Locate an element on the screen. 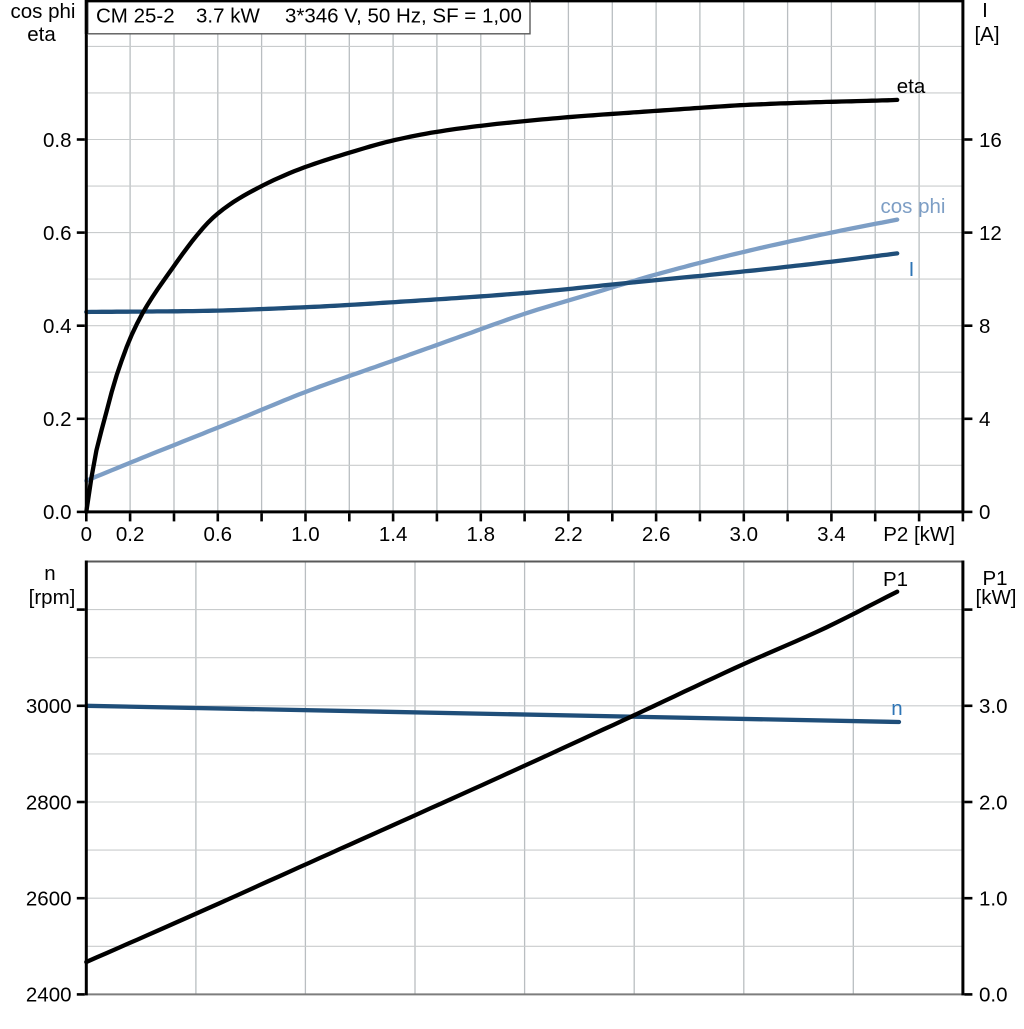  svg-text: 4 is located at coordinates (984, 419).